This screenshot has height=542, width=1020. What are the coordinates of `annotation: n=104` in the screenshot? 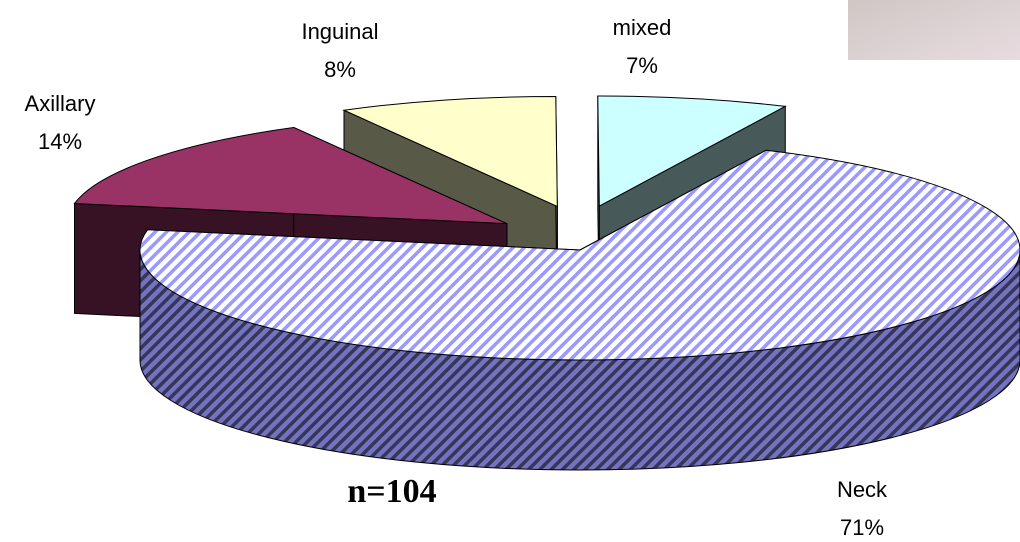 It's located at (391, 491).